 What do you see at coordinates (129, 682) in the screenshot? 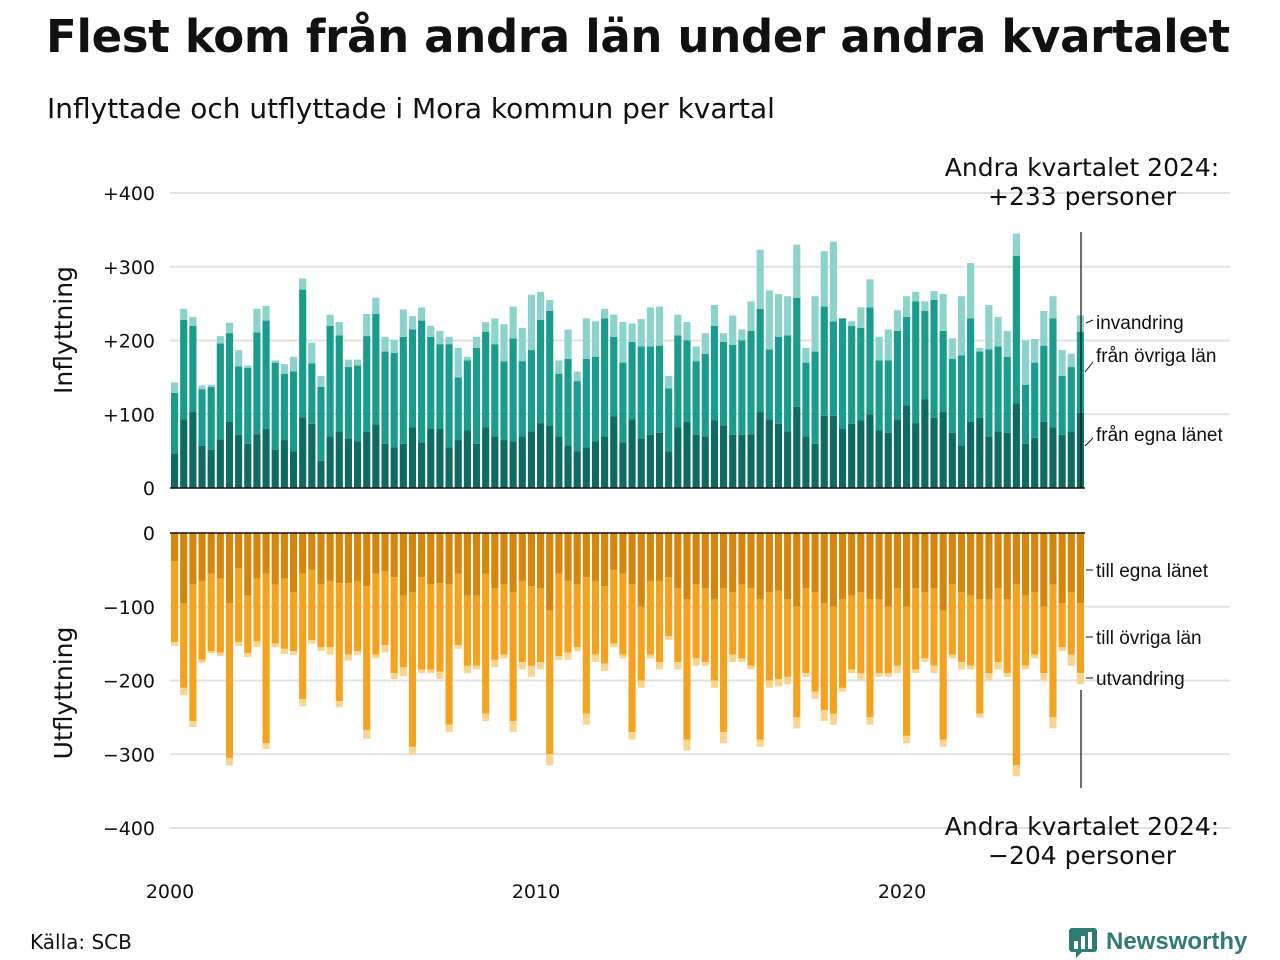
I see `ytick-label-bottom: −200` at bounding box center [129, 682].